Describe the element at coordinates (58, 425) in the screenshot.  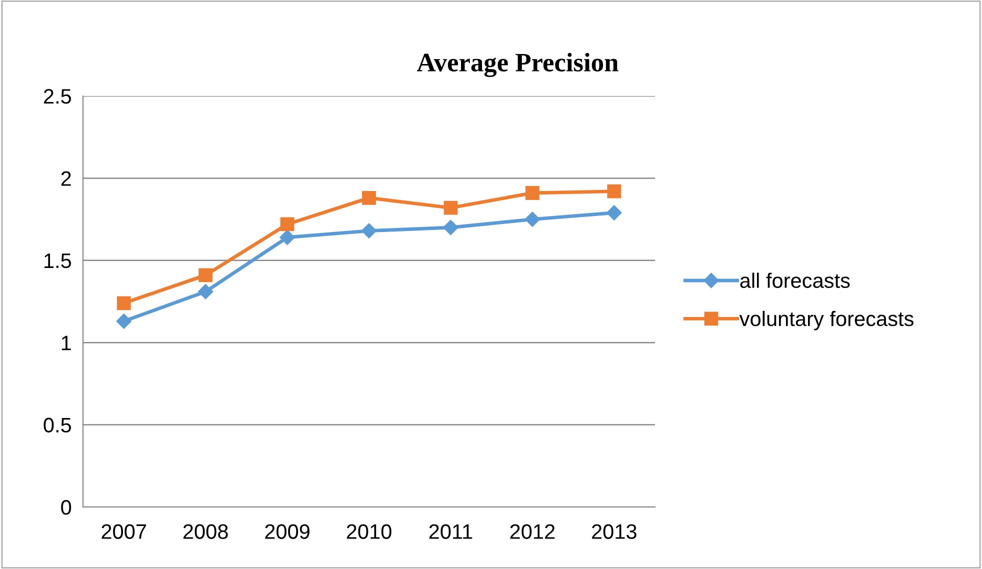
I see `y-tick-label: 0.5` at that location.